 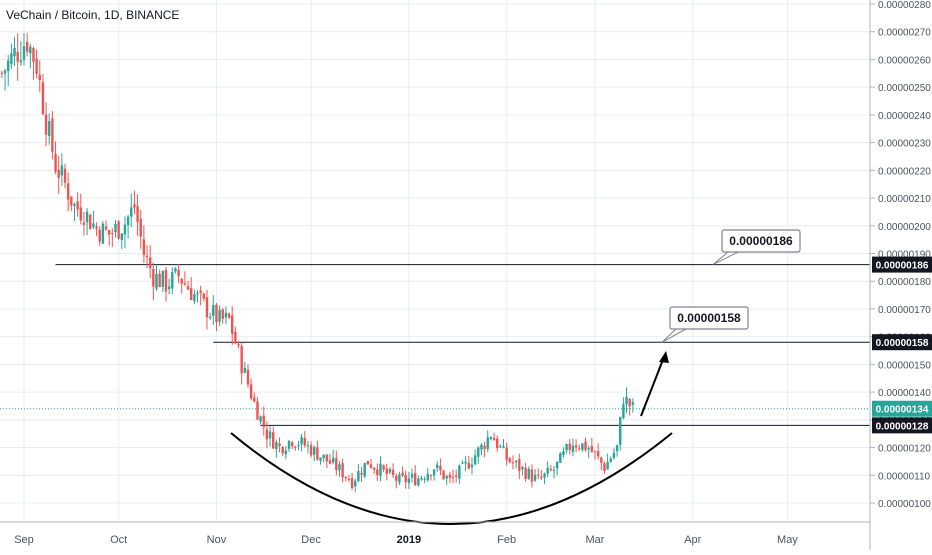 I want to click on x-tick-label: Feb, so click(x=506, y=540).